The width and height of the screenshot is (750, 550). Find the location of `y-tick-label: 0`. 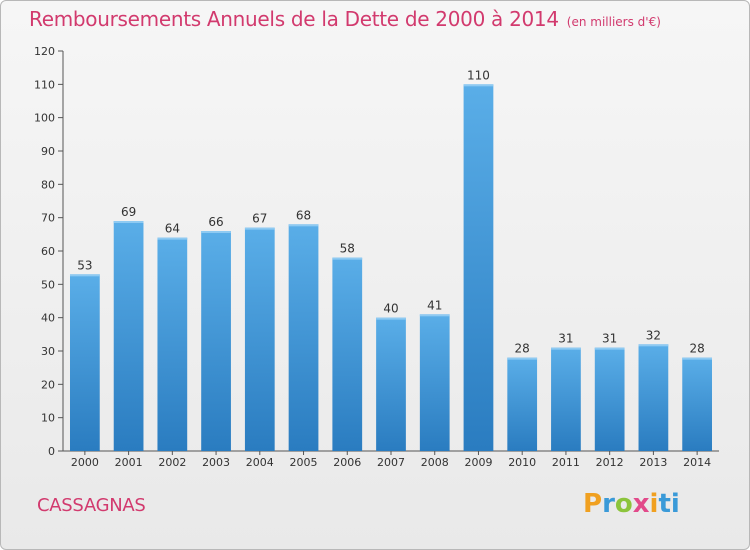

y-tick-label: 0 is located at coordinates (51, 451).